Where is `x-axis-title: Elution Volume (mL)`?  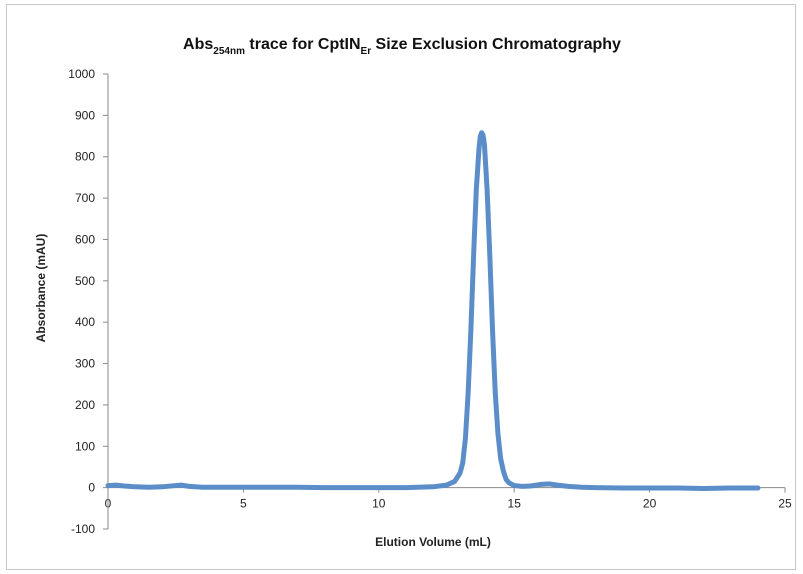 x-axis-title: Elution Volume (mL) is located at coordinates (433, 542).